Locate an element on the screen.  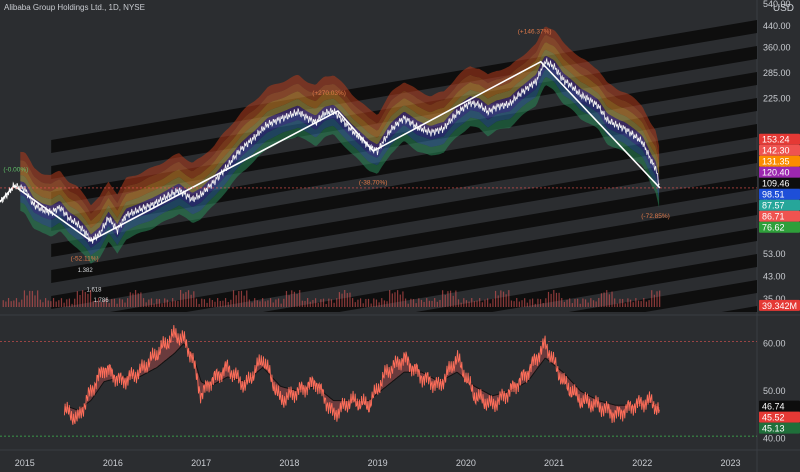
channel-band is located at coordinates (739, 309).